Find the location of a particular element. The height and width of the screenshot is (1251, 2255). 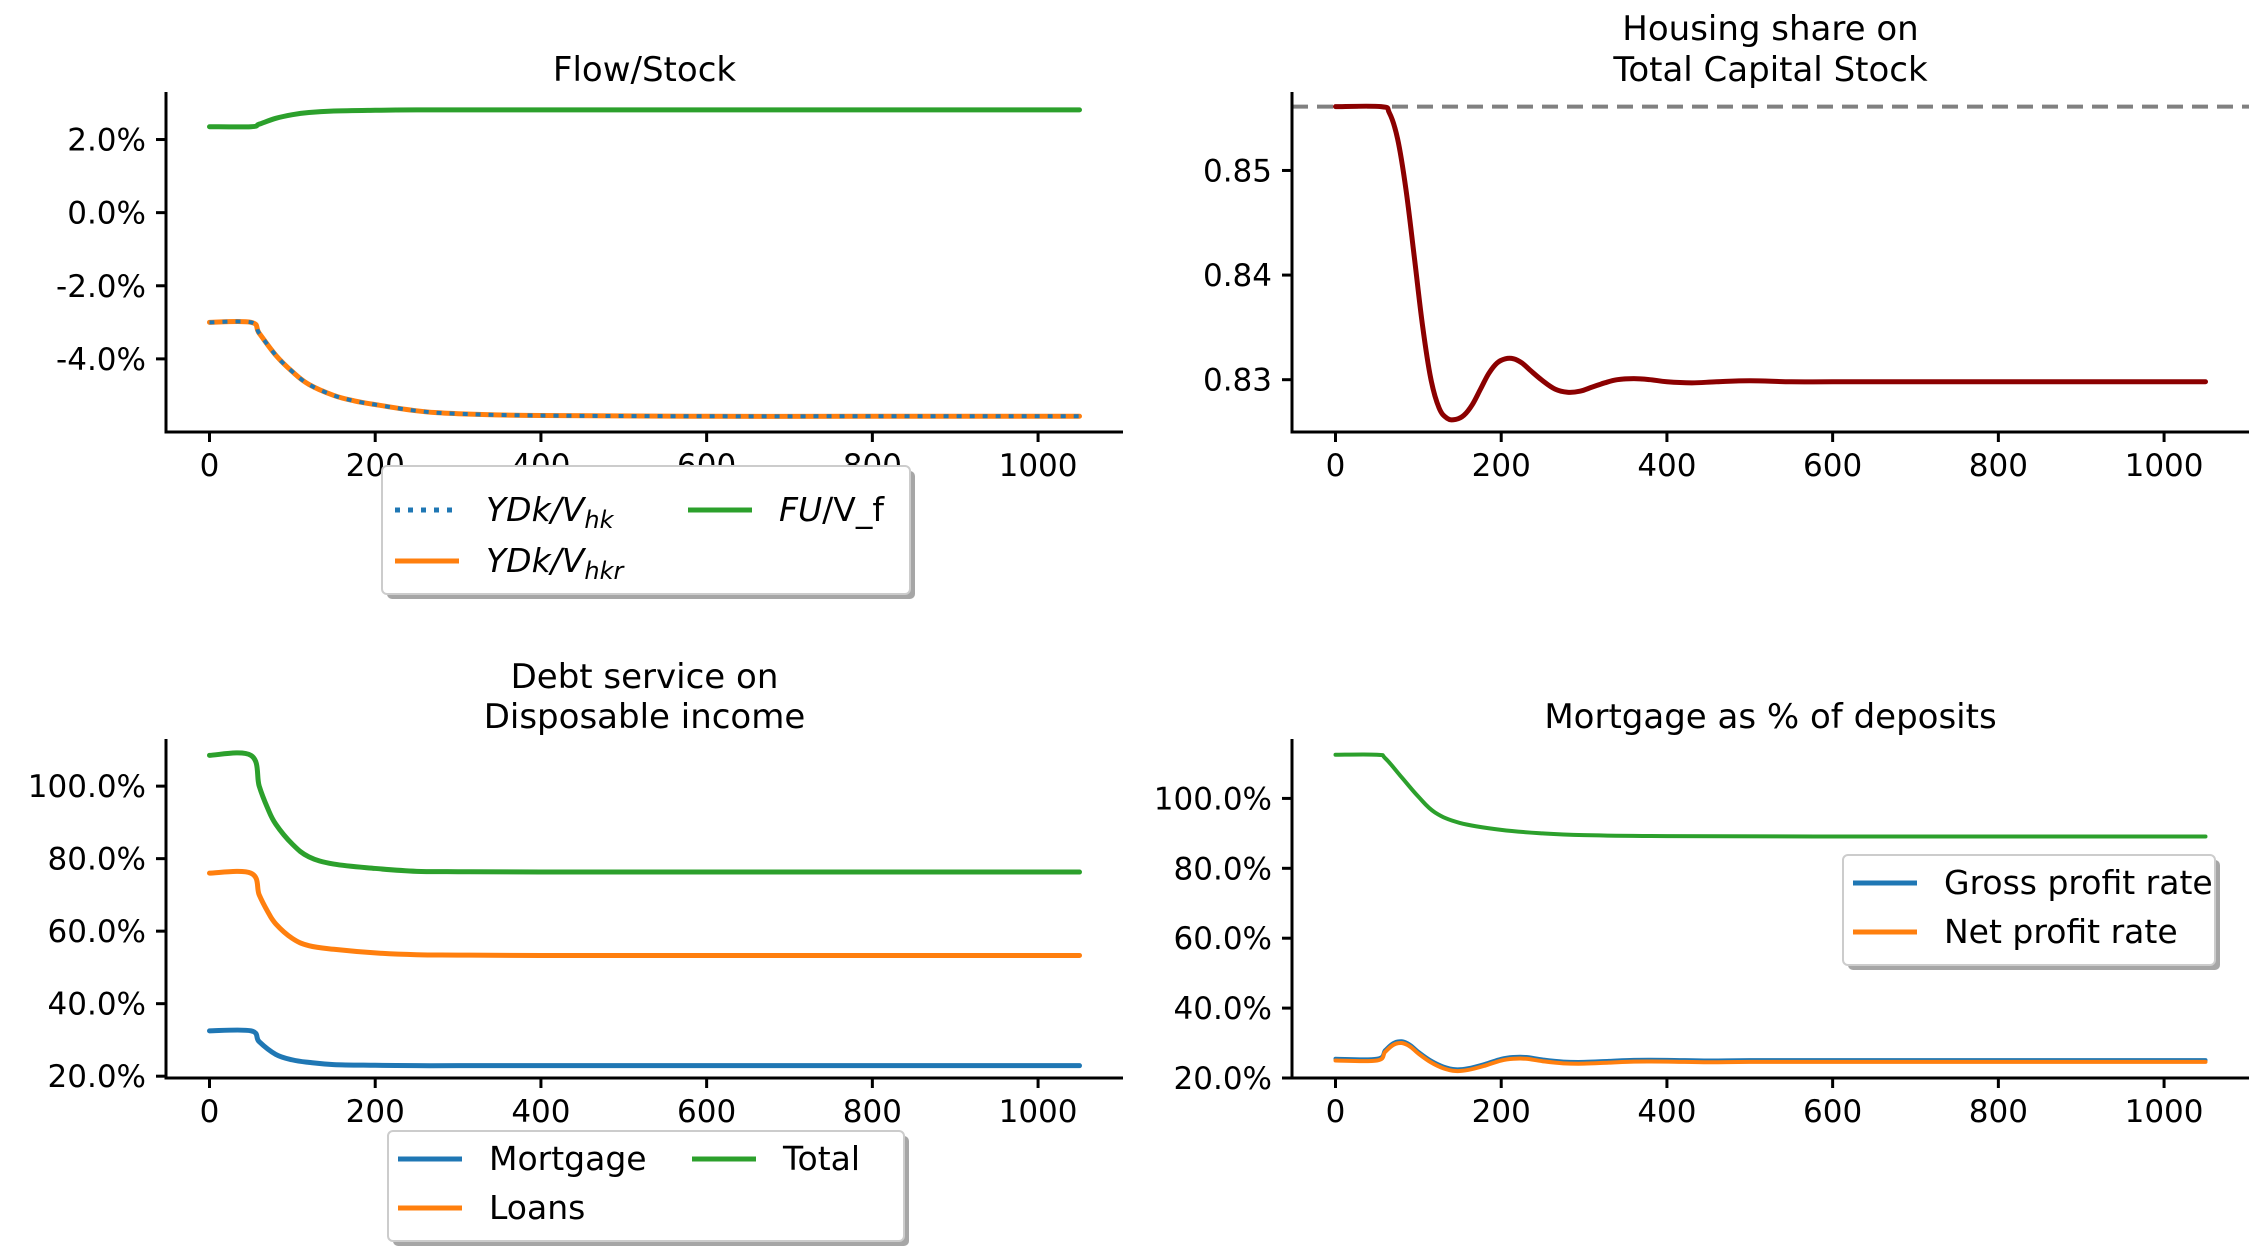

chart-title-line: Total Capital Stock is located at coordinates (1770, 70).